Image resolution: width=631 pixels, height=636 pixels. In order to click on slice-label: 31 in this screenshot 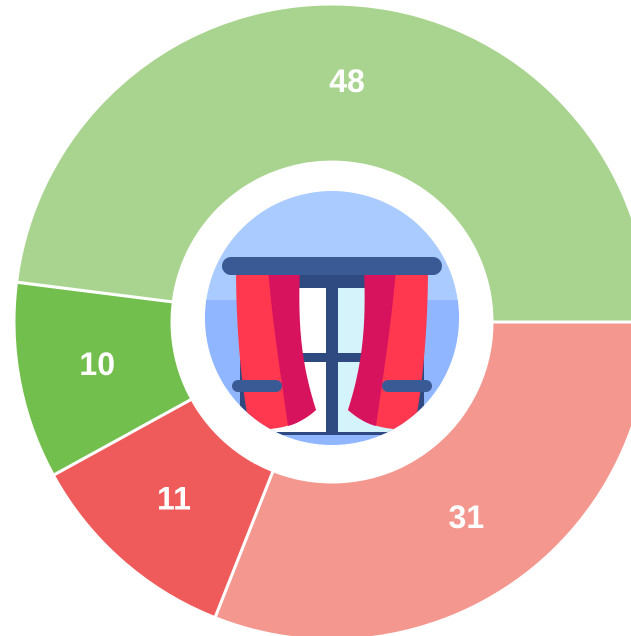, I will do `click(467, 517)`.